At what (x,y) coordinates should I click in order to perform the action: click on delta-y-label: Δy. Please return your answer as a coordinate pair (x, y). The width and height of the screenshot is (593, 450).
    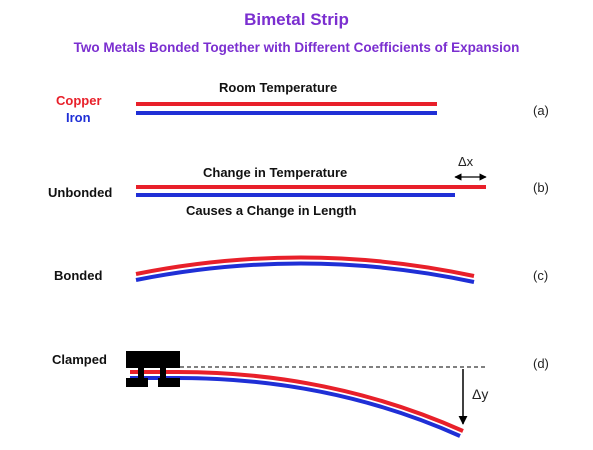
    Looking at the image, I should click on (480, 394).